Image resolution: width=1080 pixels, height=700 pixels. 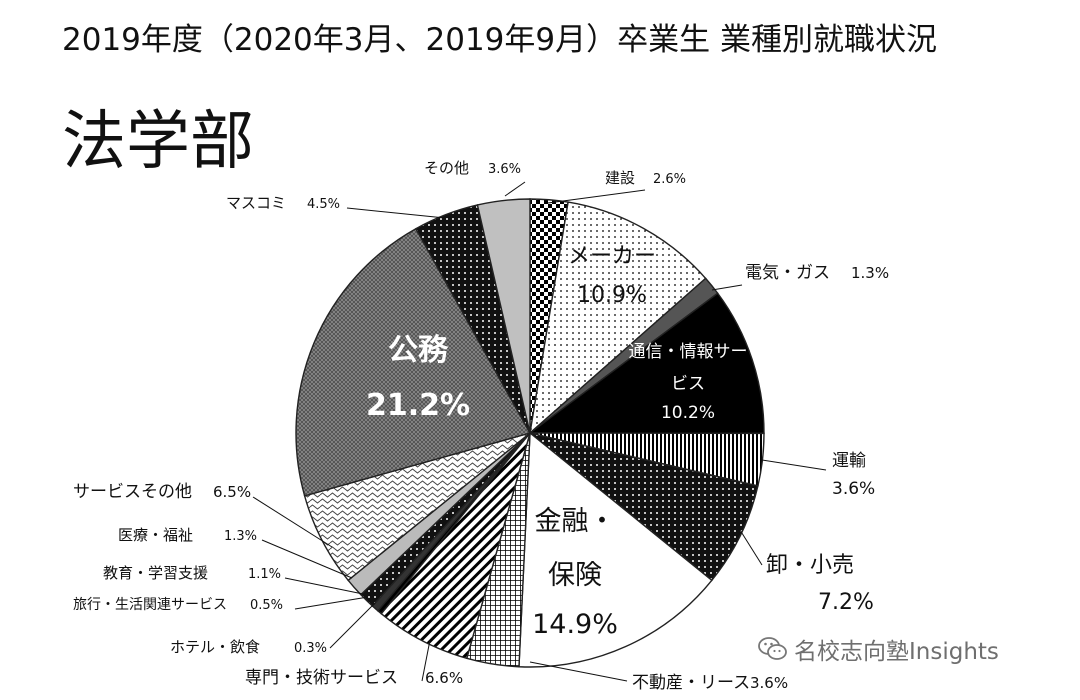 I want to click on watermark: 名校志向塾Insights, so click(x=878, y=649).